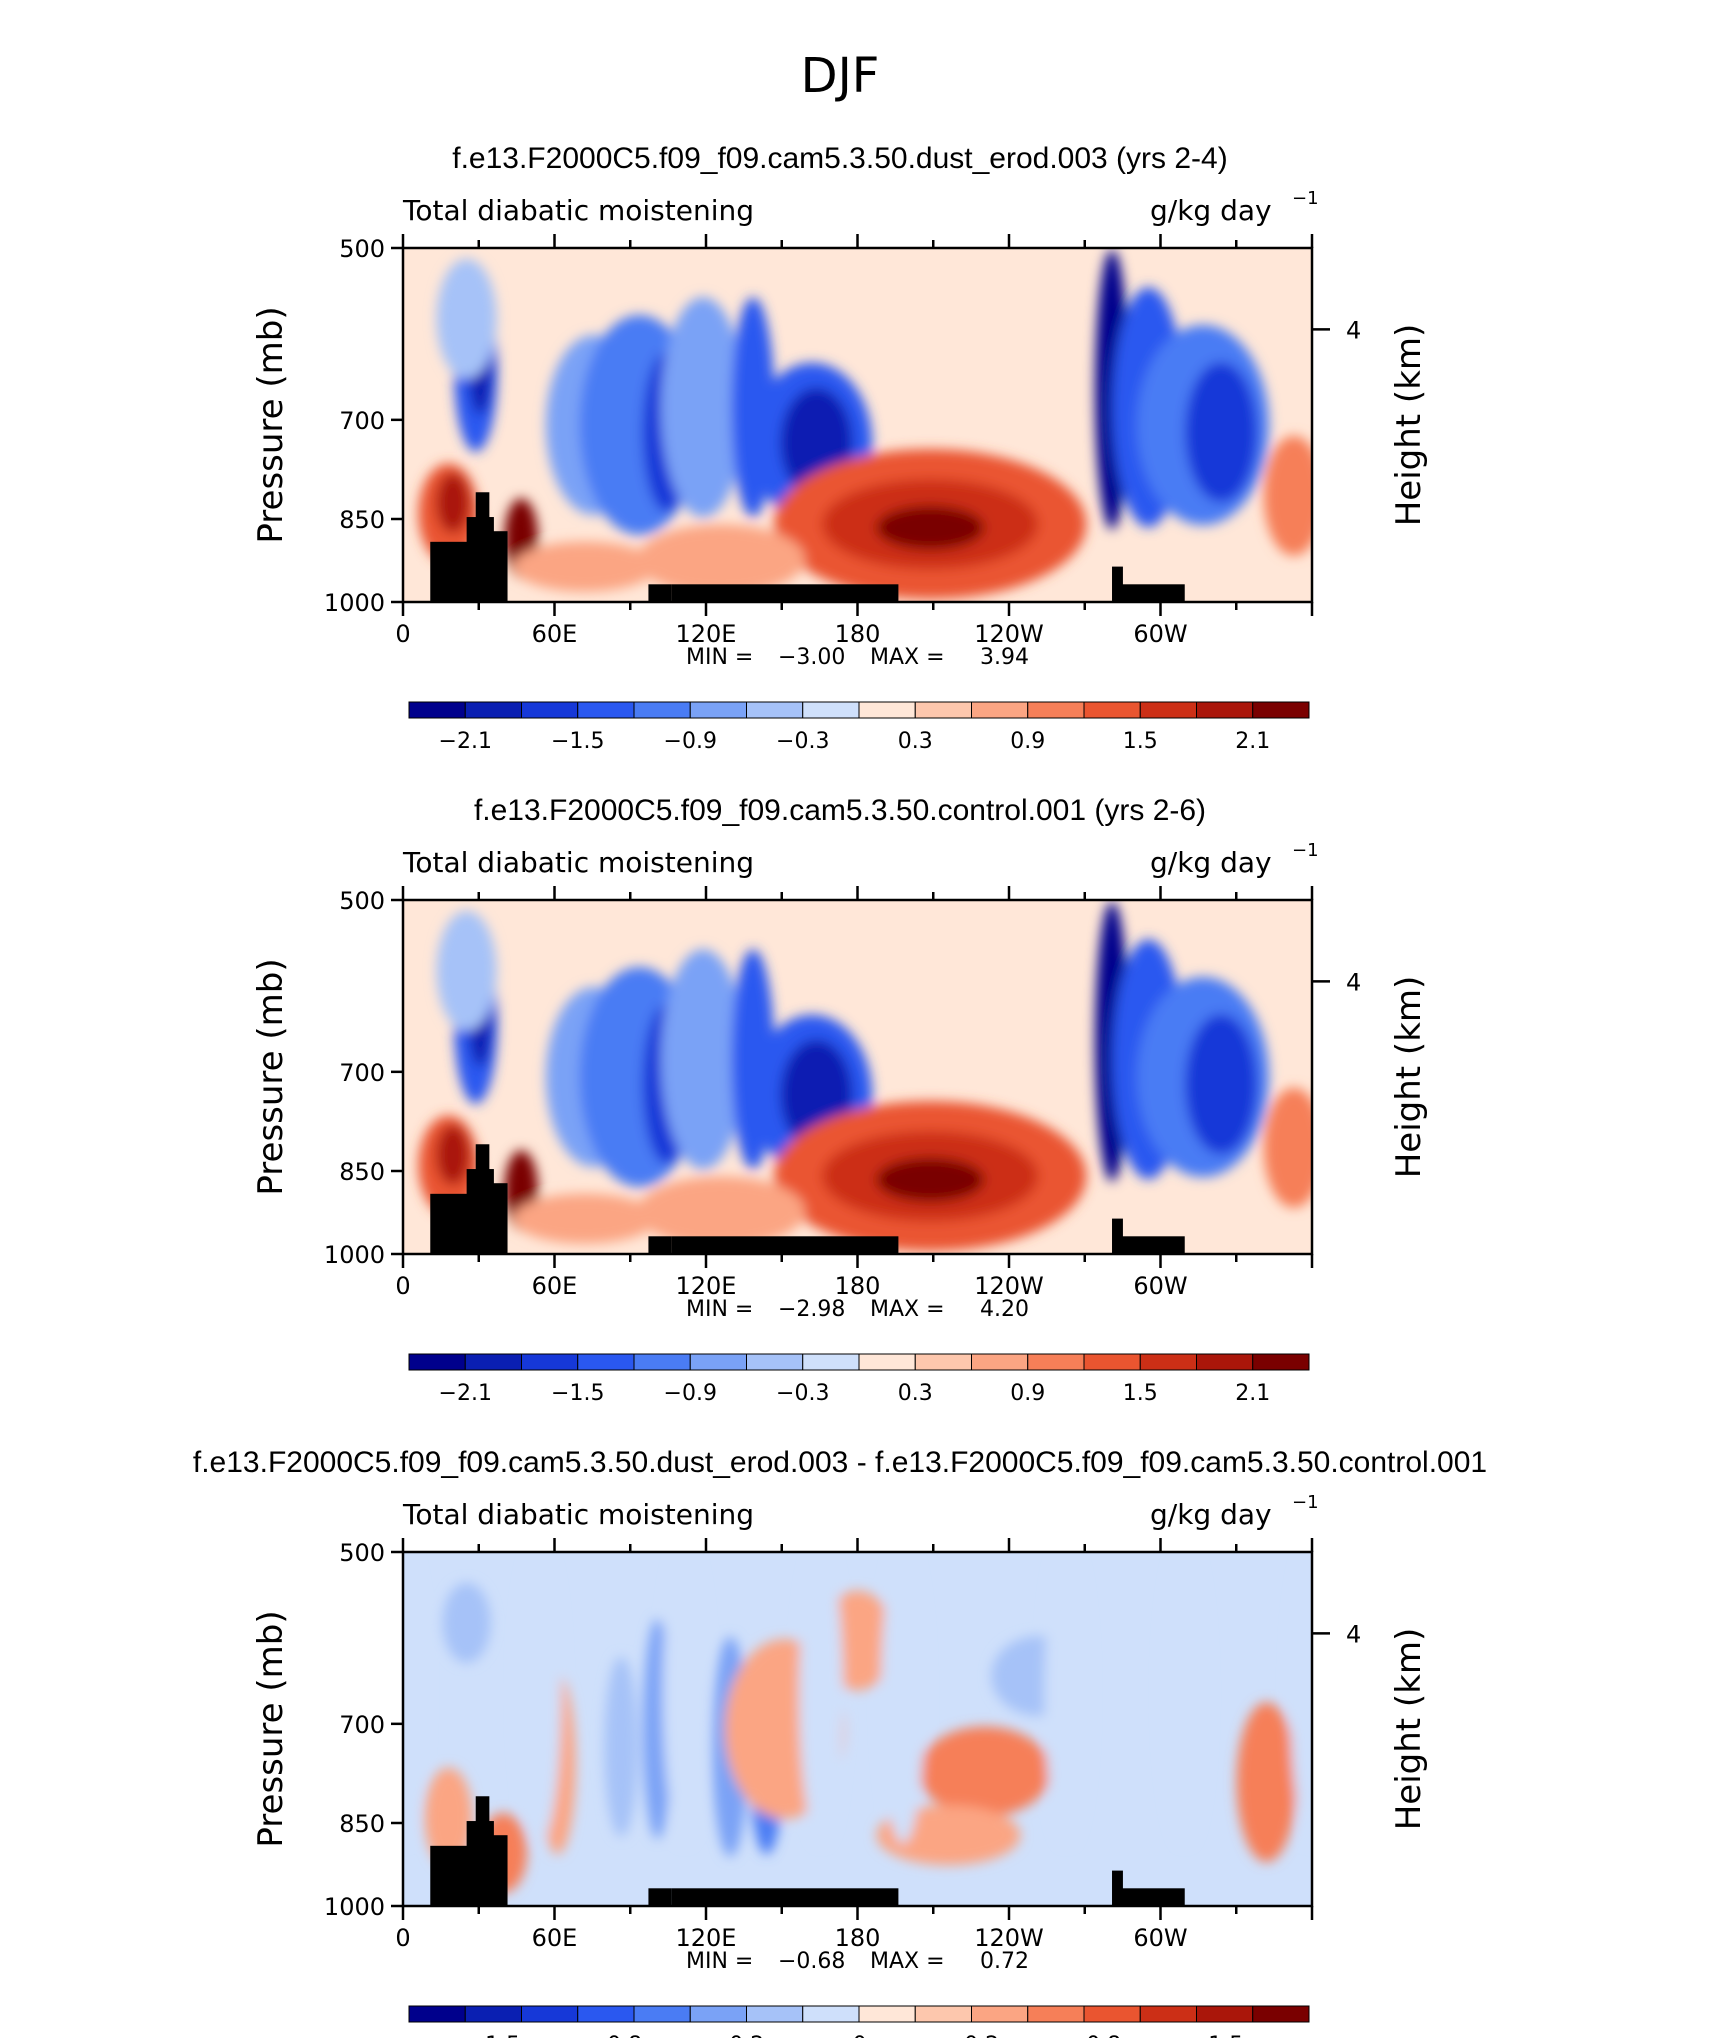 The width and height of the screenshot is (1710, 2038). I want to click on y2-axis-label: Height (km), so click(1409, 1729).